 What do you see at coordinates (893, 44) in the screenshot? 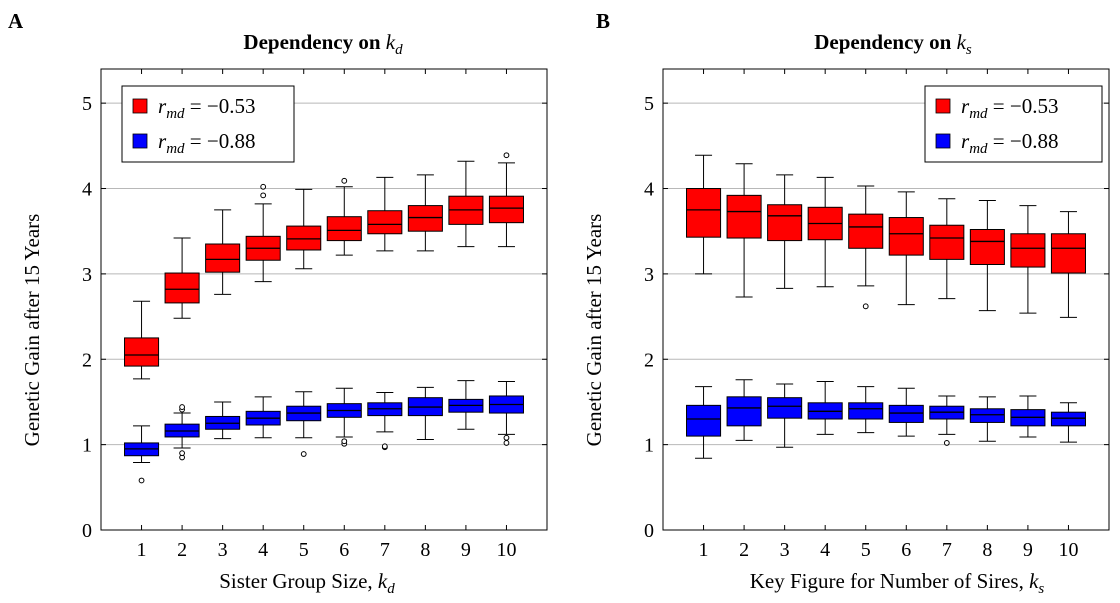
I see `chart-title: Dependency on ks` at bounding box center [893, 44].